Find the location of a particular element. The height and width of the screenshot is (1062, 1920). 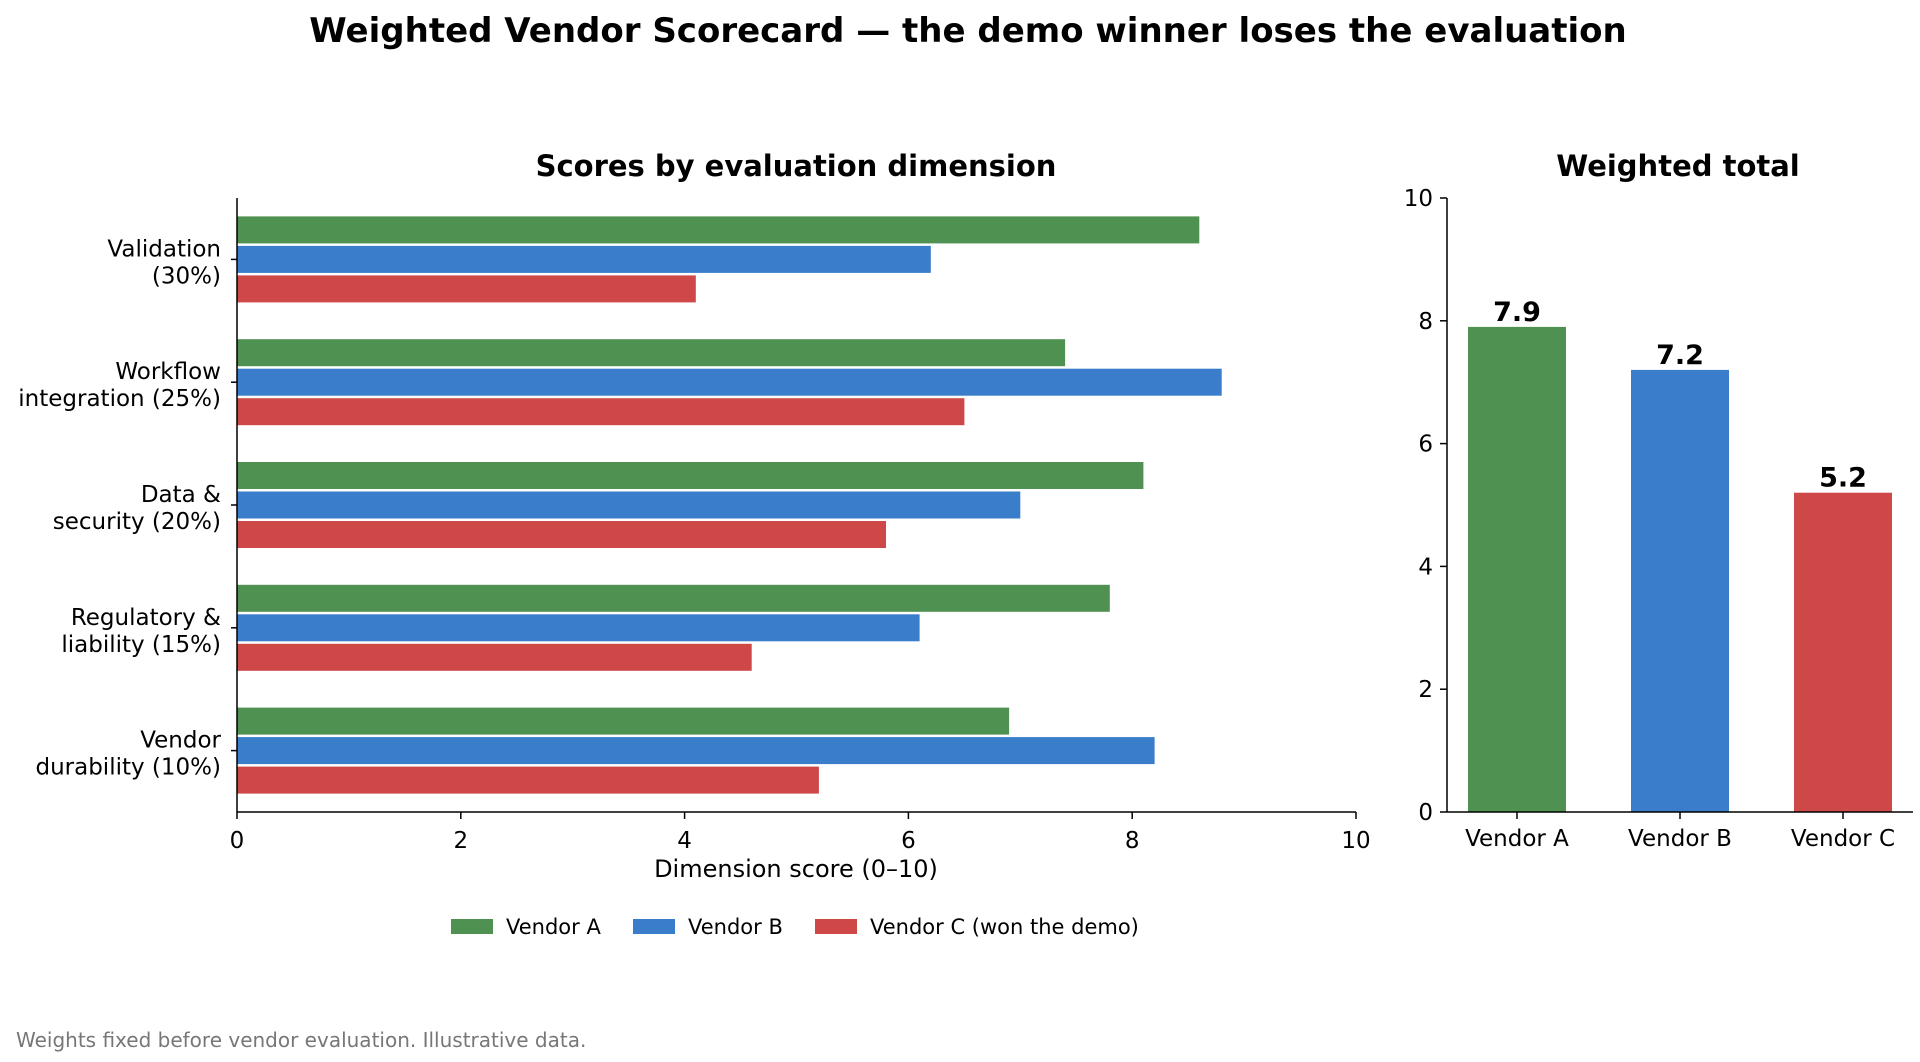

total-bar-vendor-b is located at coordinates (1680, 590).